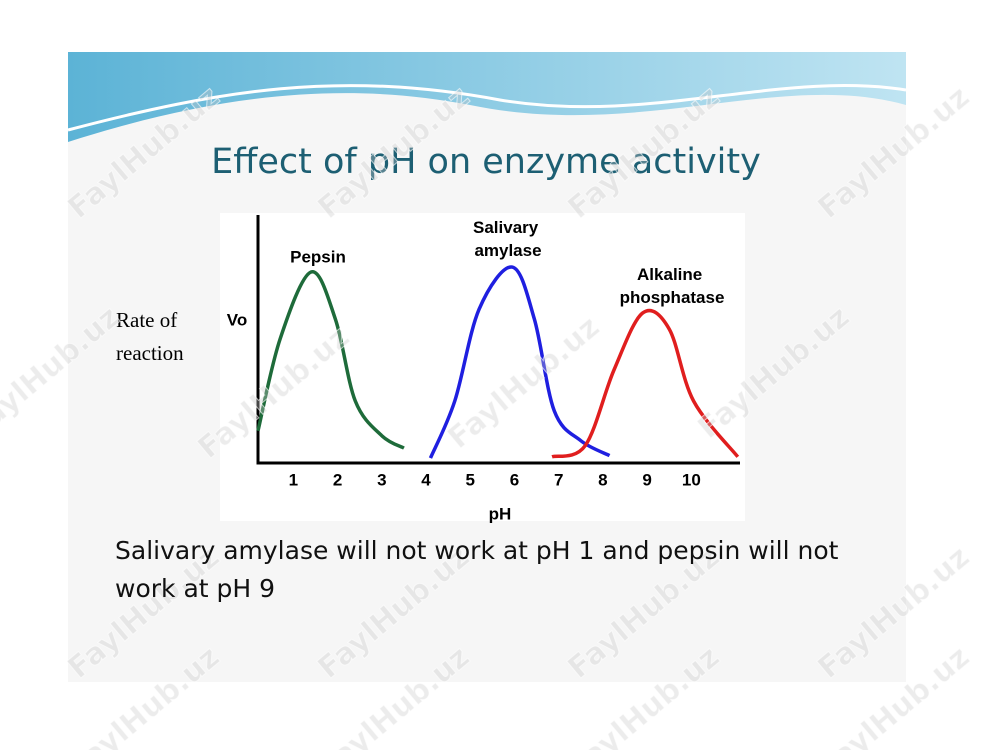 The image size is (1000, 750). What do you see at coordinates (672, 286) in the screenshot?
I see `series-label: Alkaline phosphatase` at bounding box center [672, 286].